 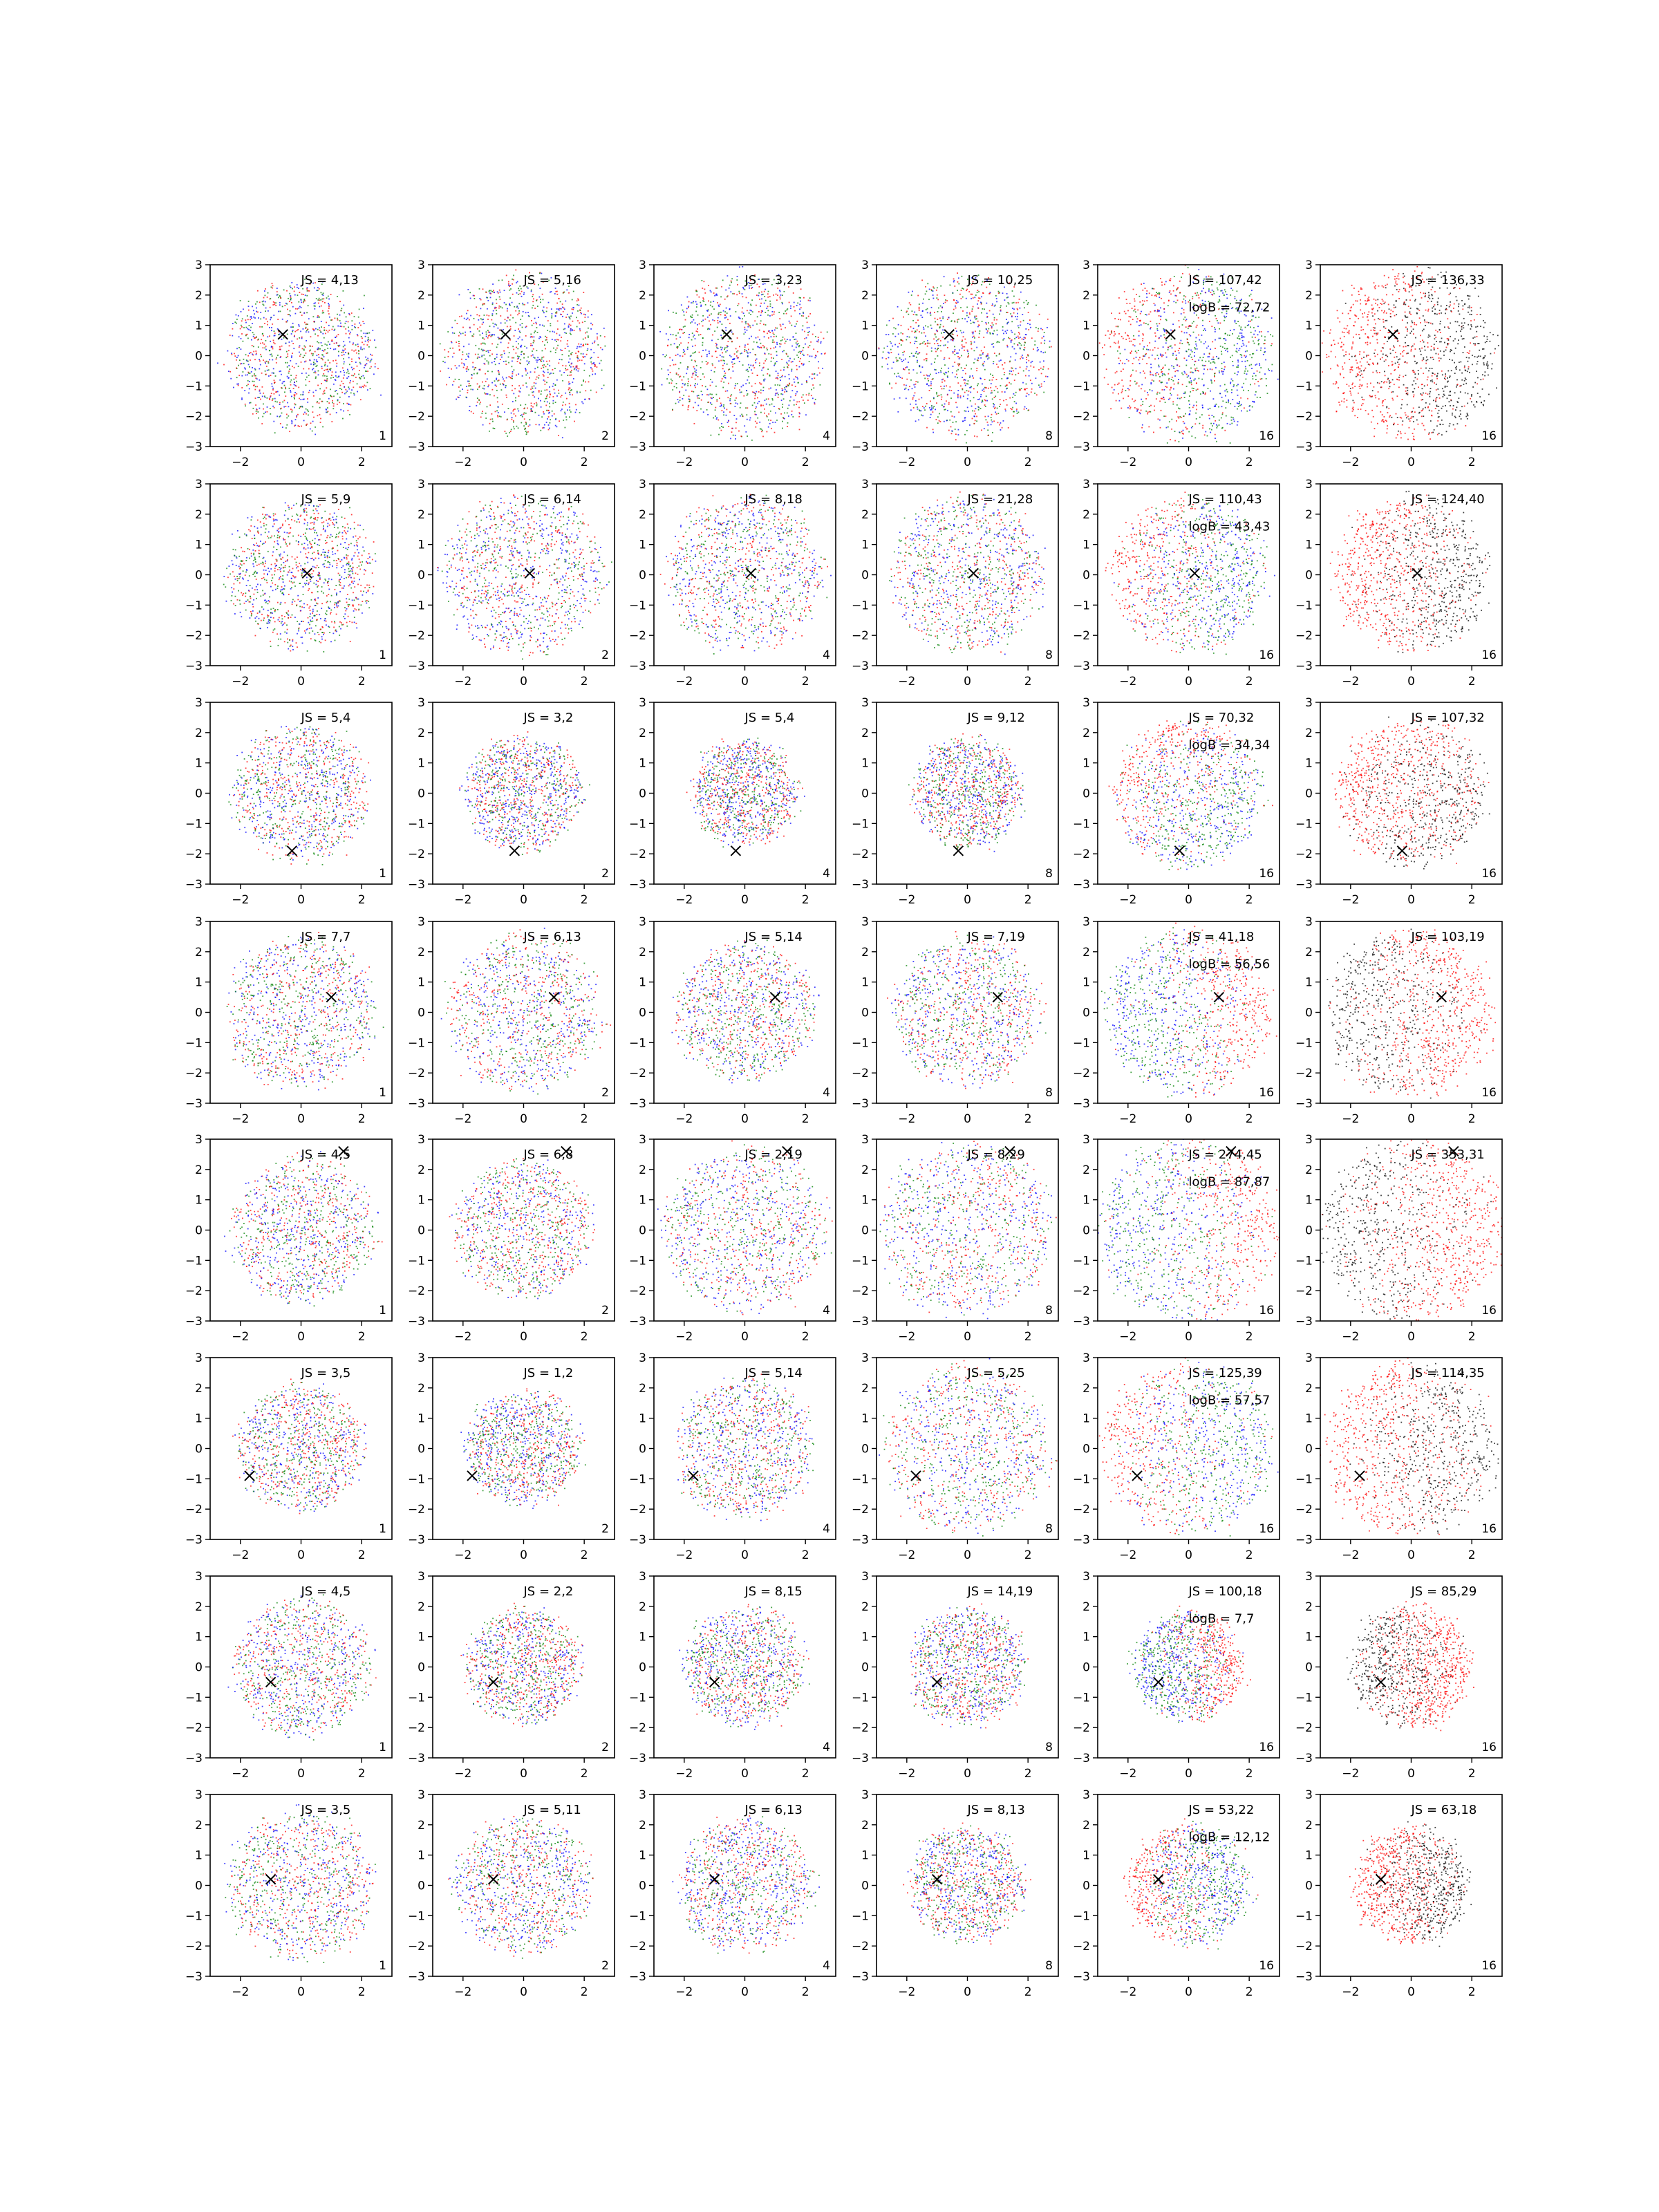 What do you see at coordinates (643, 326) in the screenshot?
I see `y-tick-label: 1` at bounding box center [643, 326].